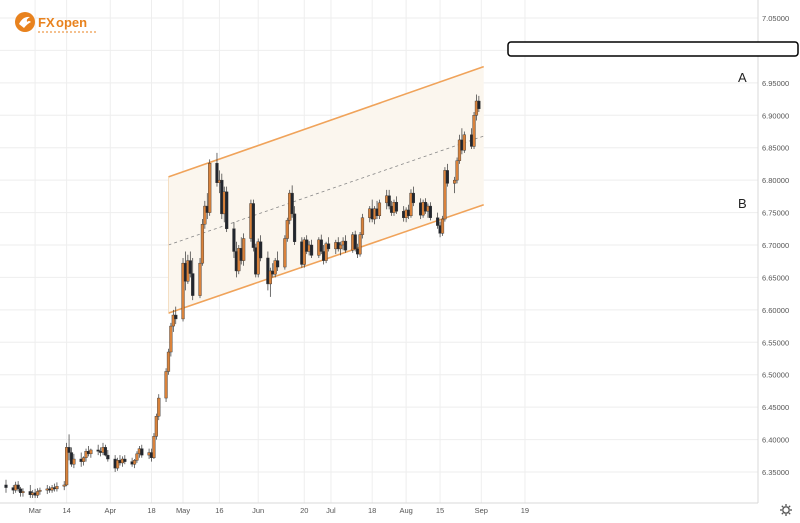 The width and height of the screenshot is (800, 523). Describe the element at coordinates (775, 115) in the screenshot. I see `y-tick-label: 6.90000` at that location.